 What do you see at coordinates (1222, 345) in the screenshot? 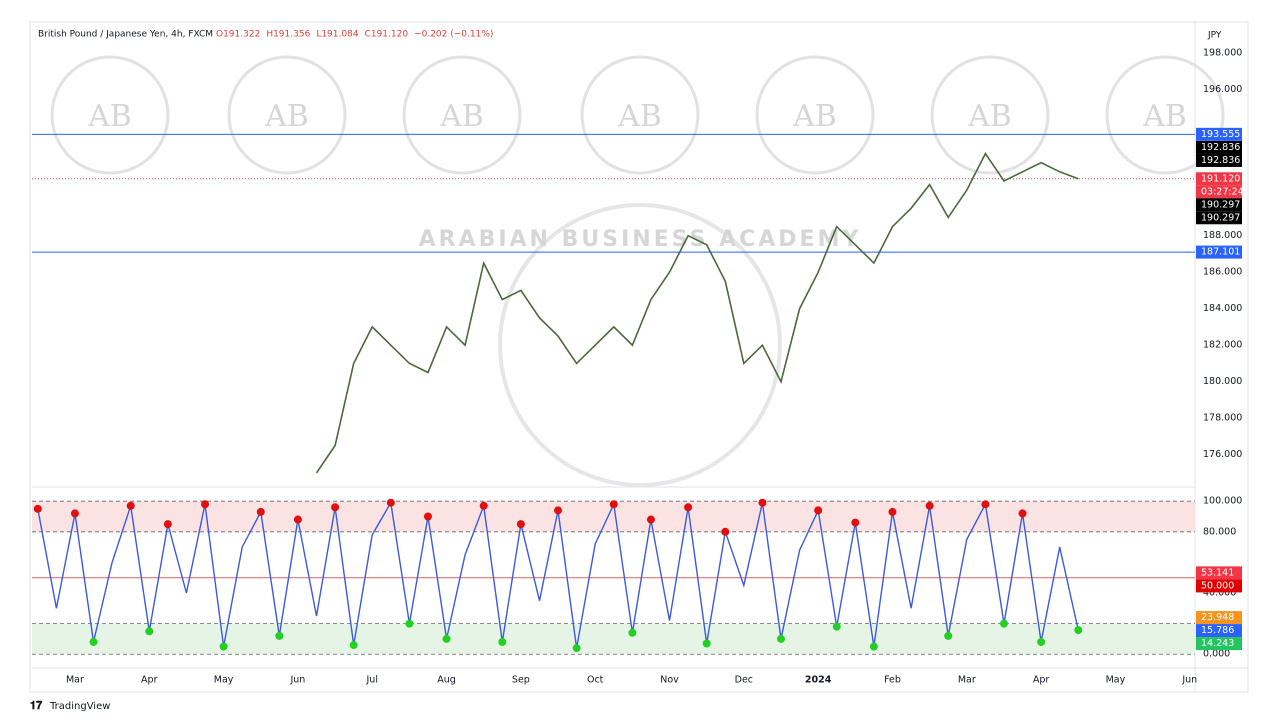
I see `y-tick-label: 182.000` at bounding box center [1222, 345].